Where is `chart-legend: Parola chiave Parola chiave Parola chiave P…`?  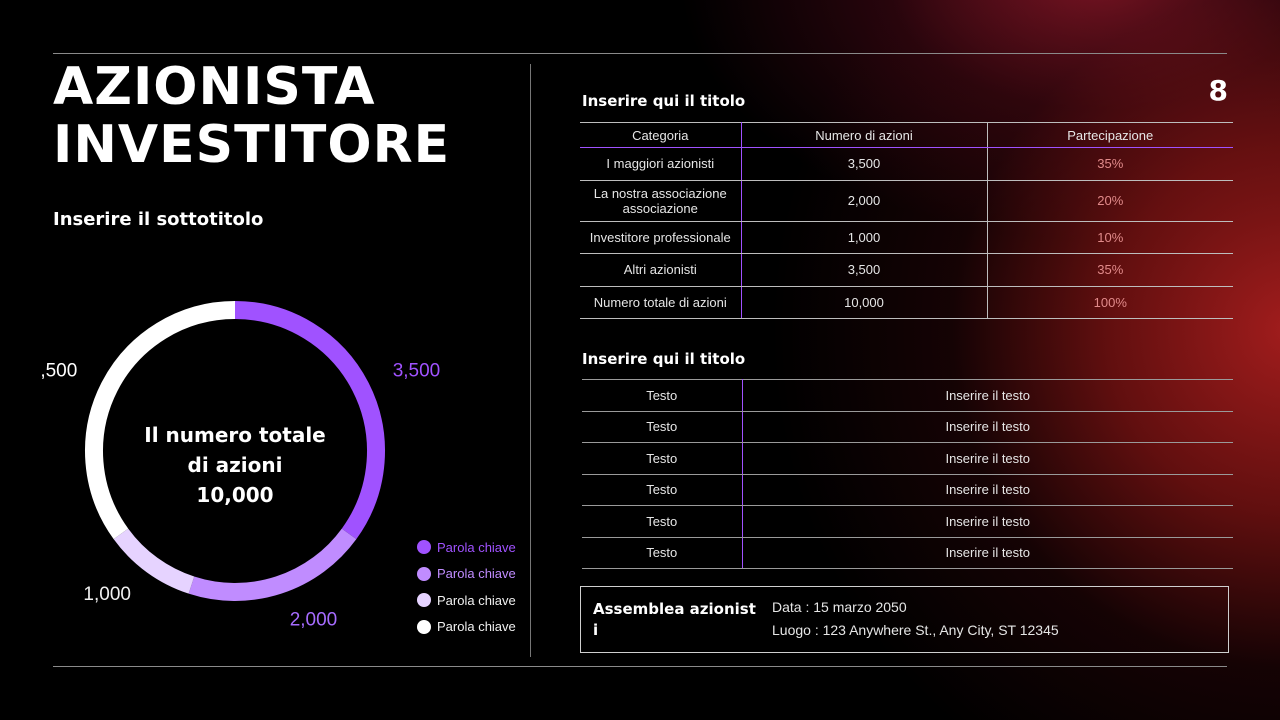
chart-legend: Parola chiave Parola chiave Parola chiave P… is located at coordinates (466, 587).